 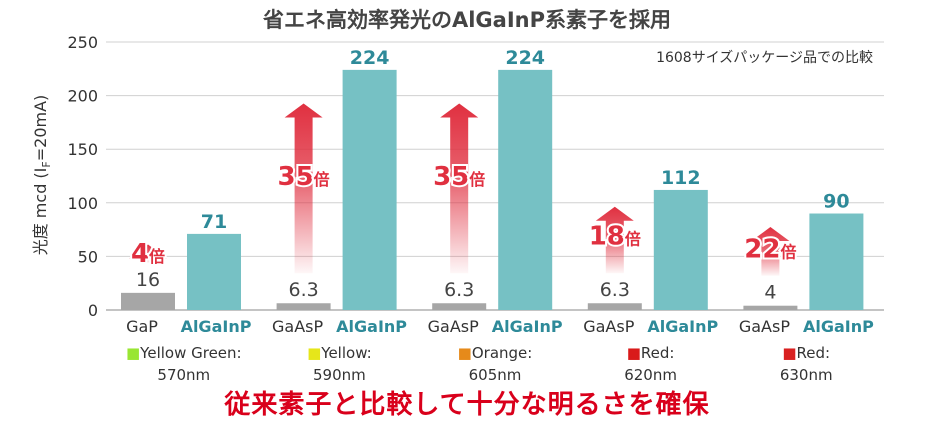 What do you see at coordinates (190, 353) in the screenshot?
I see `color-name-text: Yellow Green:` at bounding box center [190, 353].